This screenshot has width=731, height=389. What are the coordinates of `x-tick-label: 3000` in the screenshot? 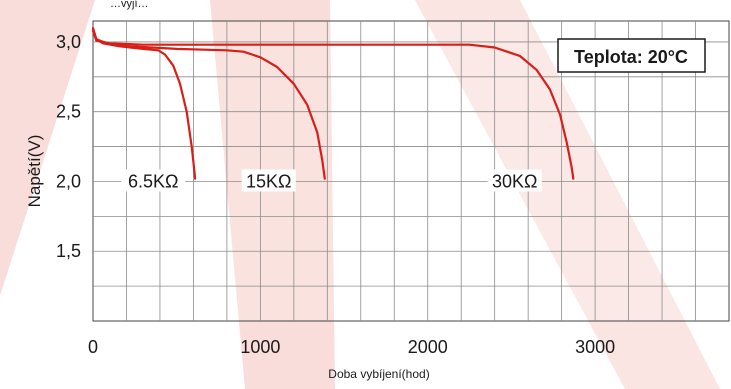 It's located at (595, 347).